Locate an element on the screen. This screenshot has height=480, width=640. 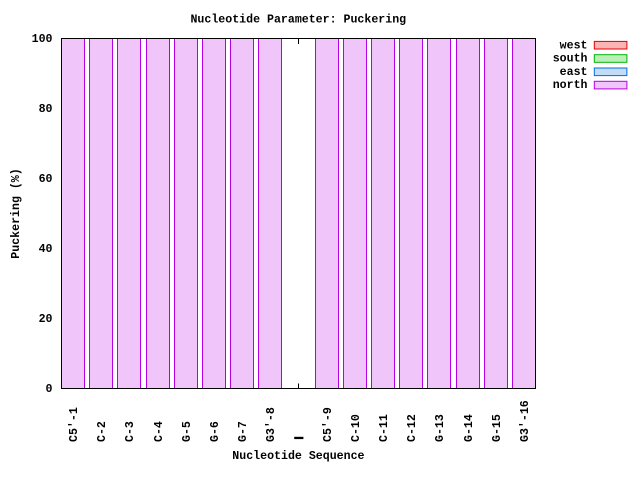
svg-text: C5'-9 is located at coordinates (328, 424).